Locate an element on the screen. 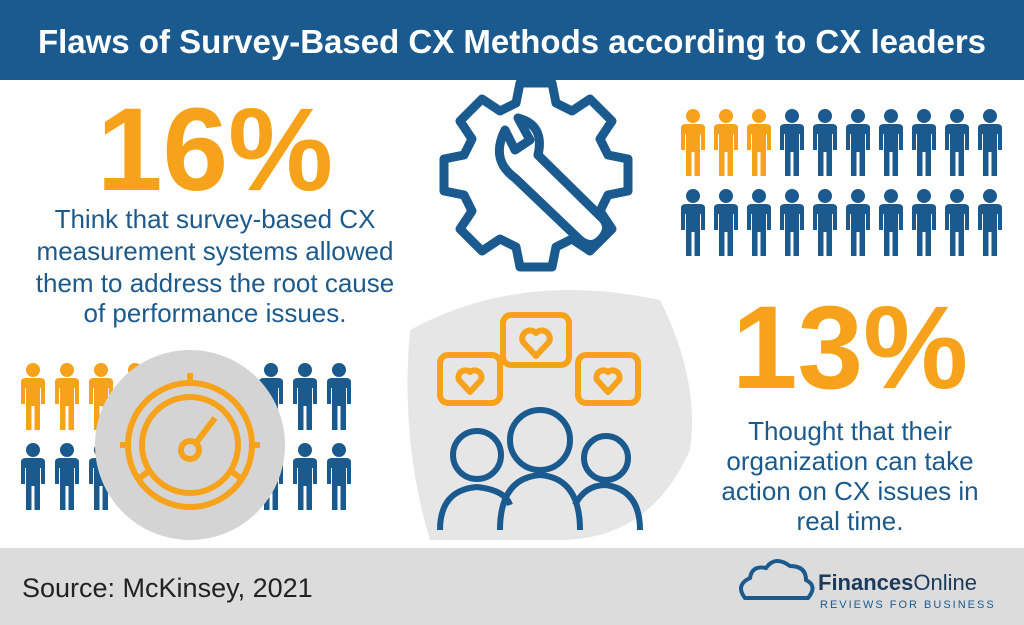  header-bar is located at coordinates (512, 40).